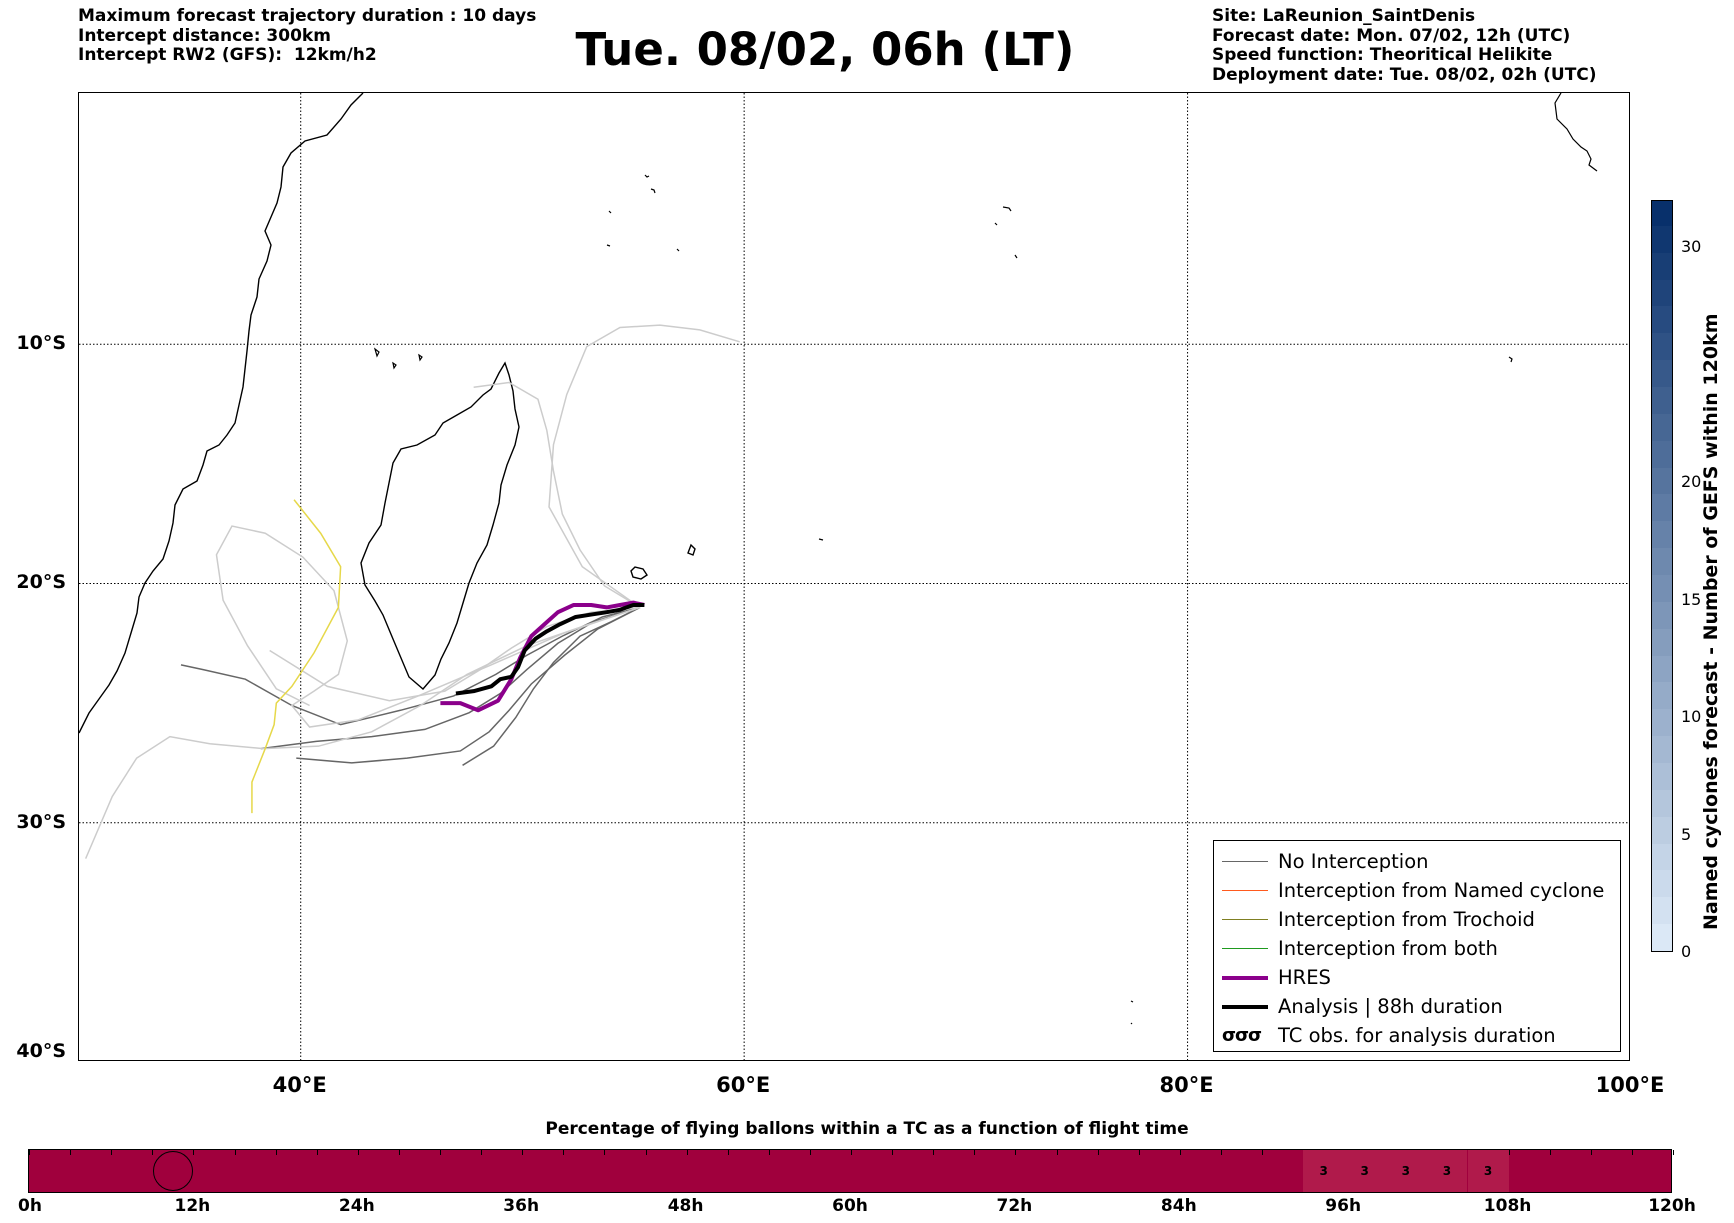 This screenshot has width=1734, height=1223. I want to click on colorbar-tick-label: 5, so click(1686, 834).